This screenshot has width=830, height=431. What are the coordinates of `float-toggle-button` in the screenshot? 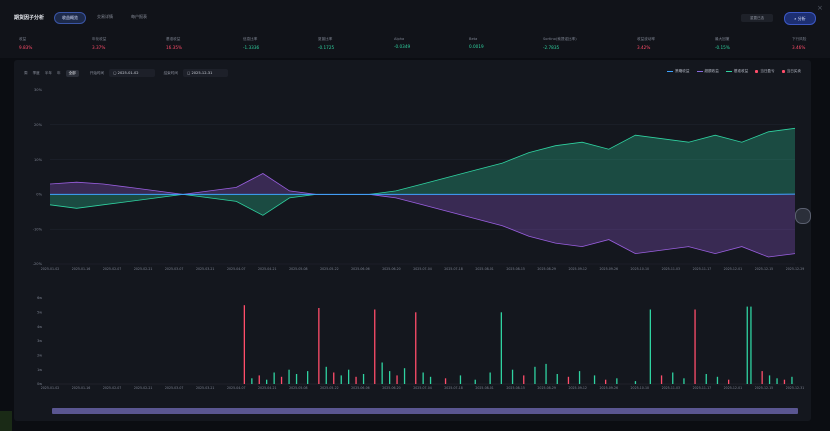 It's located at (803, 216).